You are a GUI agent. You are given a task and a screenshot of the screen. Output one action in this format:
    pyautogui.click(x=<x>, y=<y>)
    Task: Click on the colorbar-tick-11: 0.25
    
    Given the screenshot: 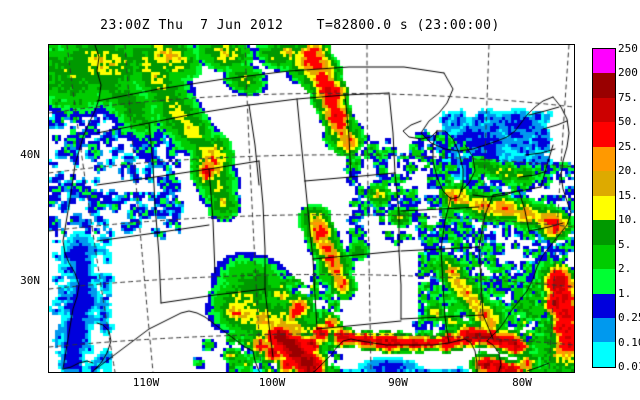 What is the action you would take?
    pyautogui.click(x=629, y=318)
    